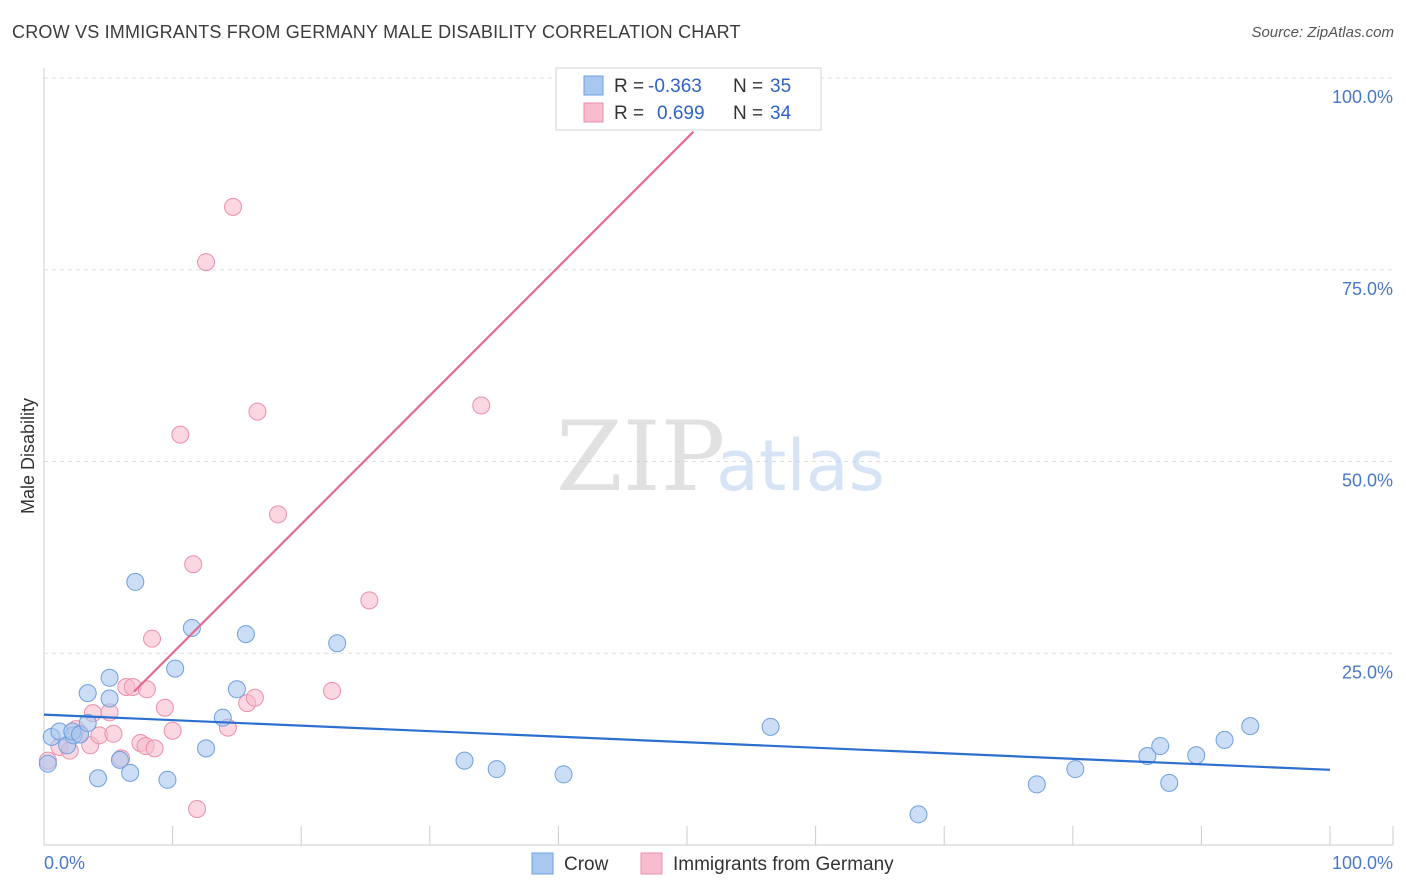 This screenshot has height=892, width=1406. What do you see at coordinates (687, 742) in the screenshot?
I see `crow-trend-line` at bounding box center [687, 742].